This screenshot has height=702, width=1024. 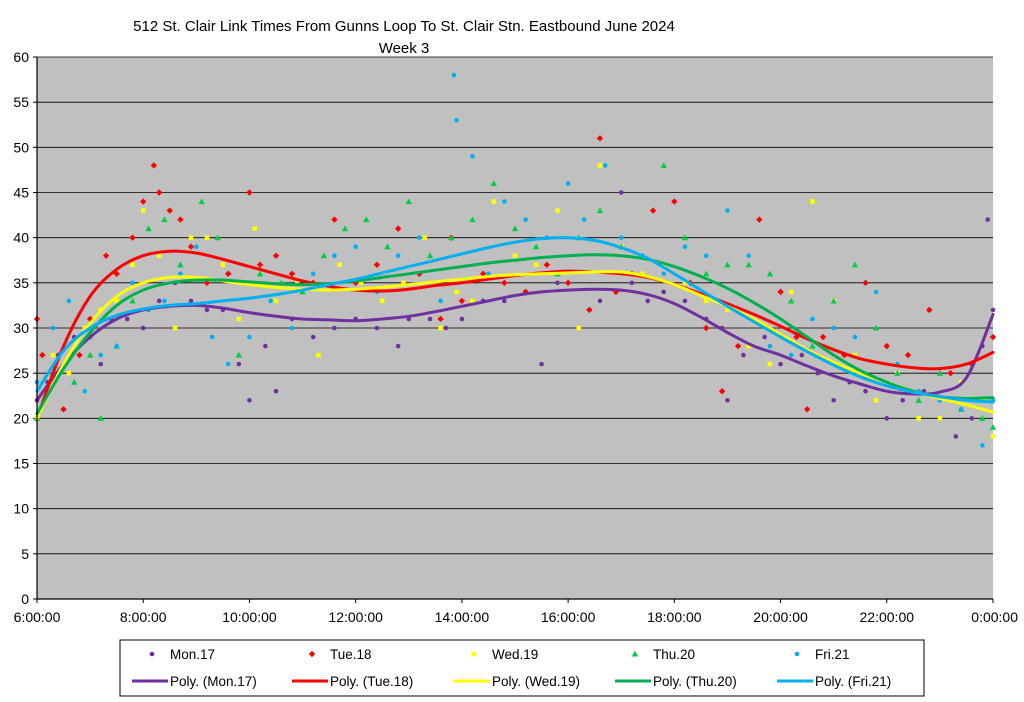 I want to click on legend-label-mon-17: Mon.17, so click(x=192, y=654).